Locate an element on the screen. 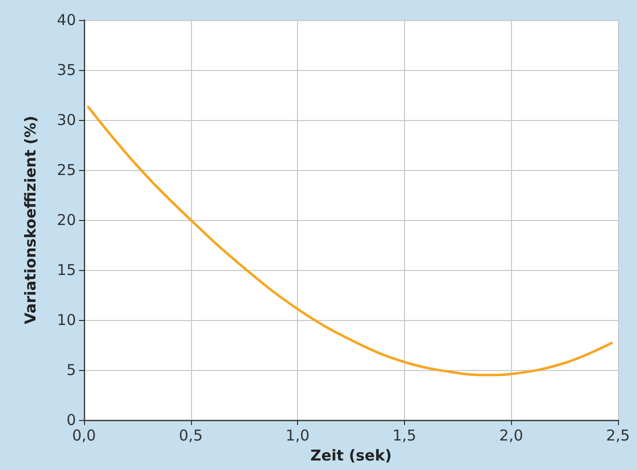 Image resolution: width=637 pixels, height=470 pixels. x-axis-title: Zeit (sek) is located at coordinates (351, 455).